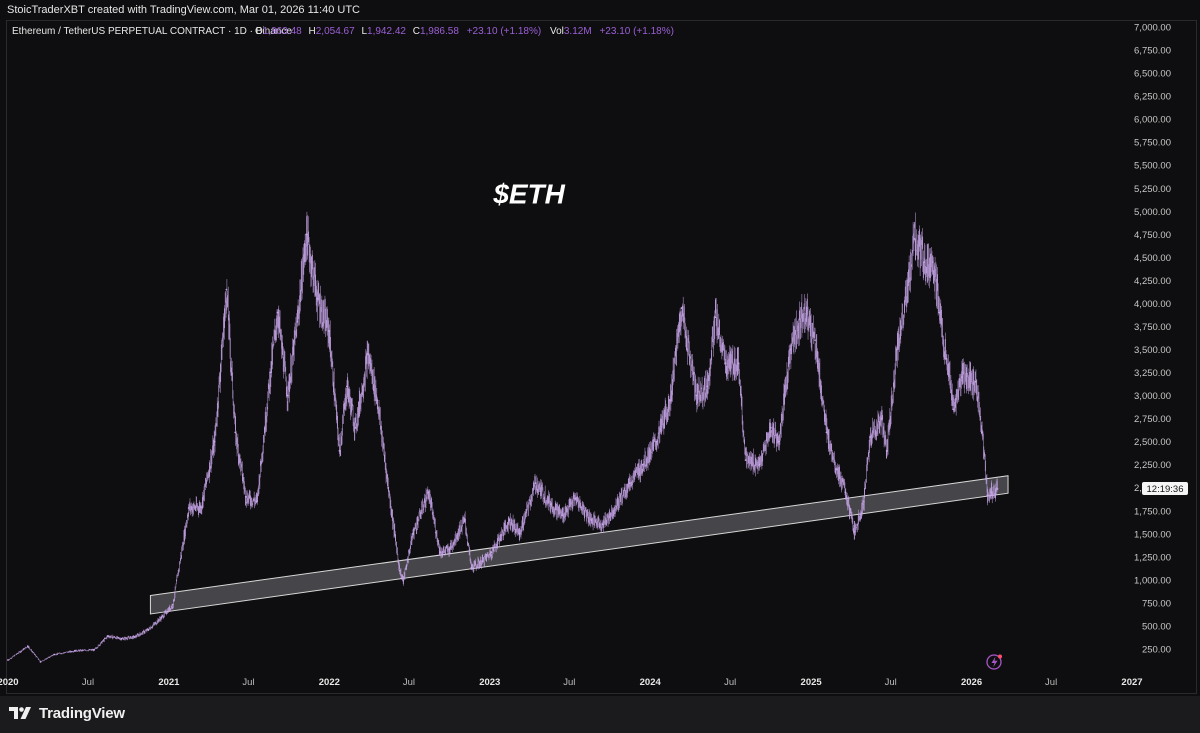  I want to click on tradingview-logo: TradingView, so click(67, 713).